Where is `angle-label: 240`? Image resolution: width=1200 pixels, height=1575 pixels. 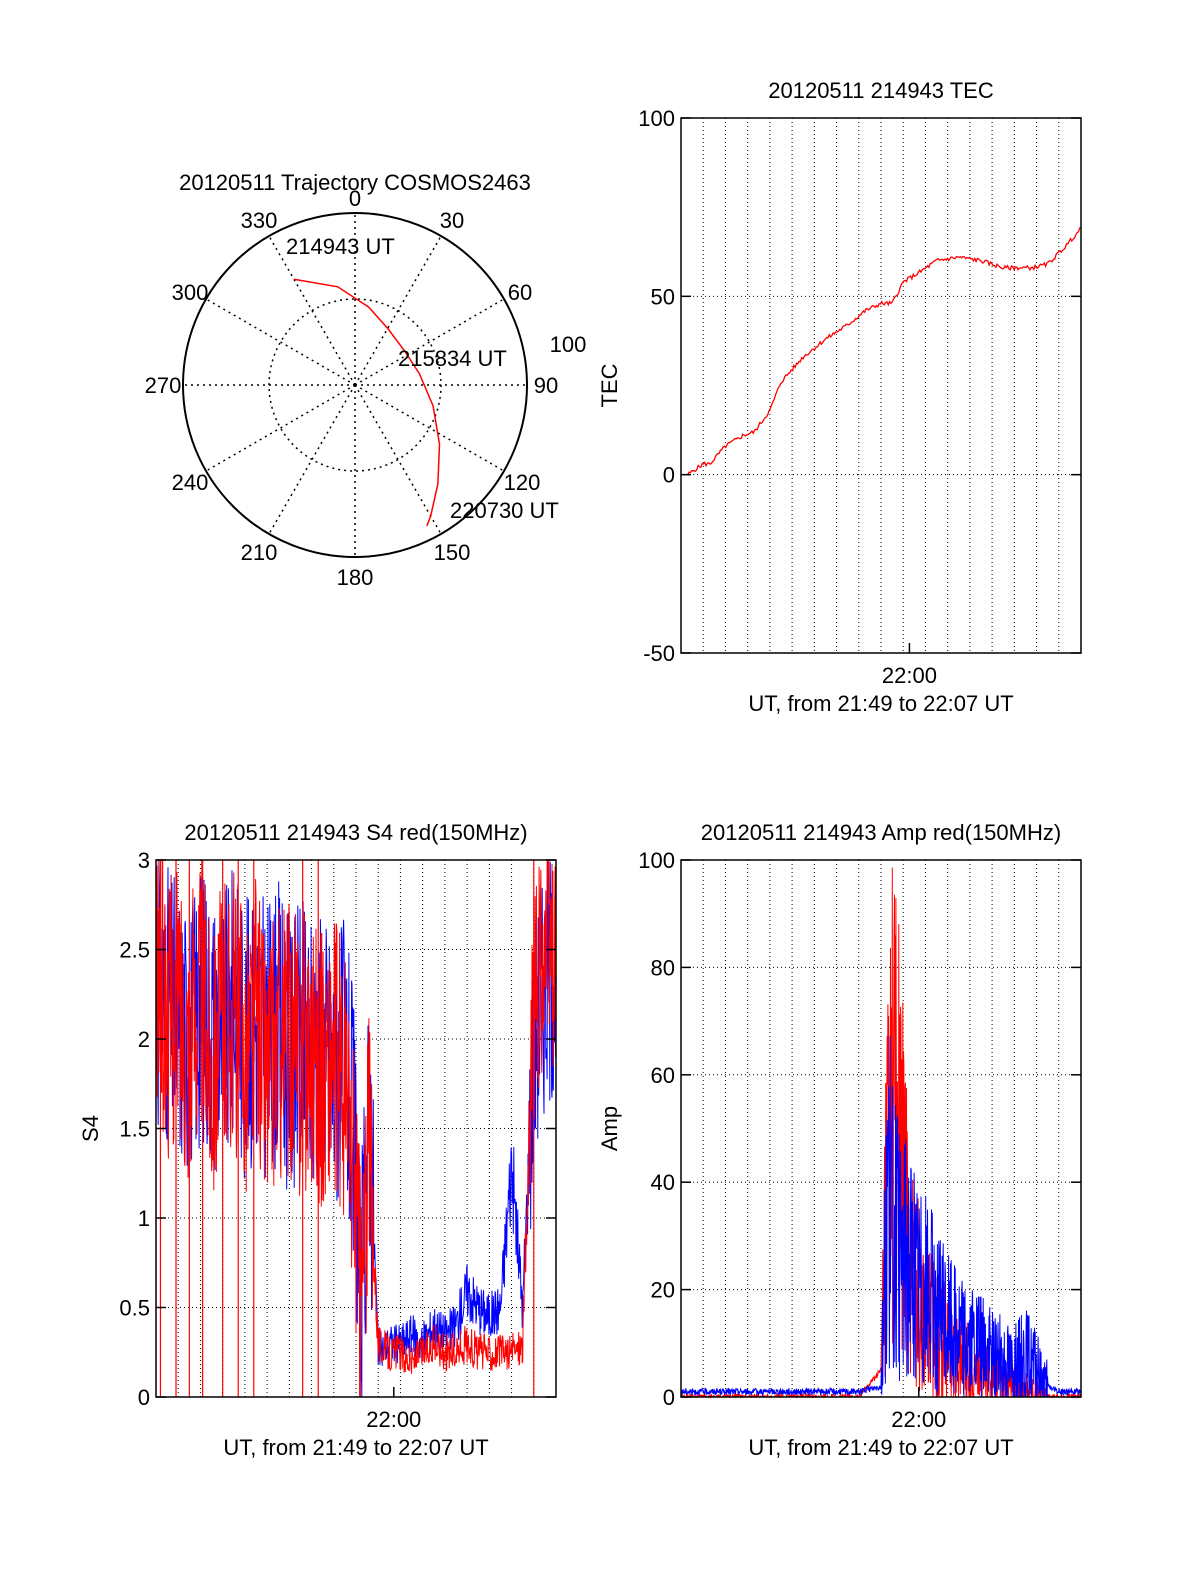
angle-label: 240 is located at coordinates (190, 482).